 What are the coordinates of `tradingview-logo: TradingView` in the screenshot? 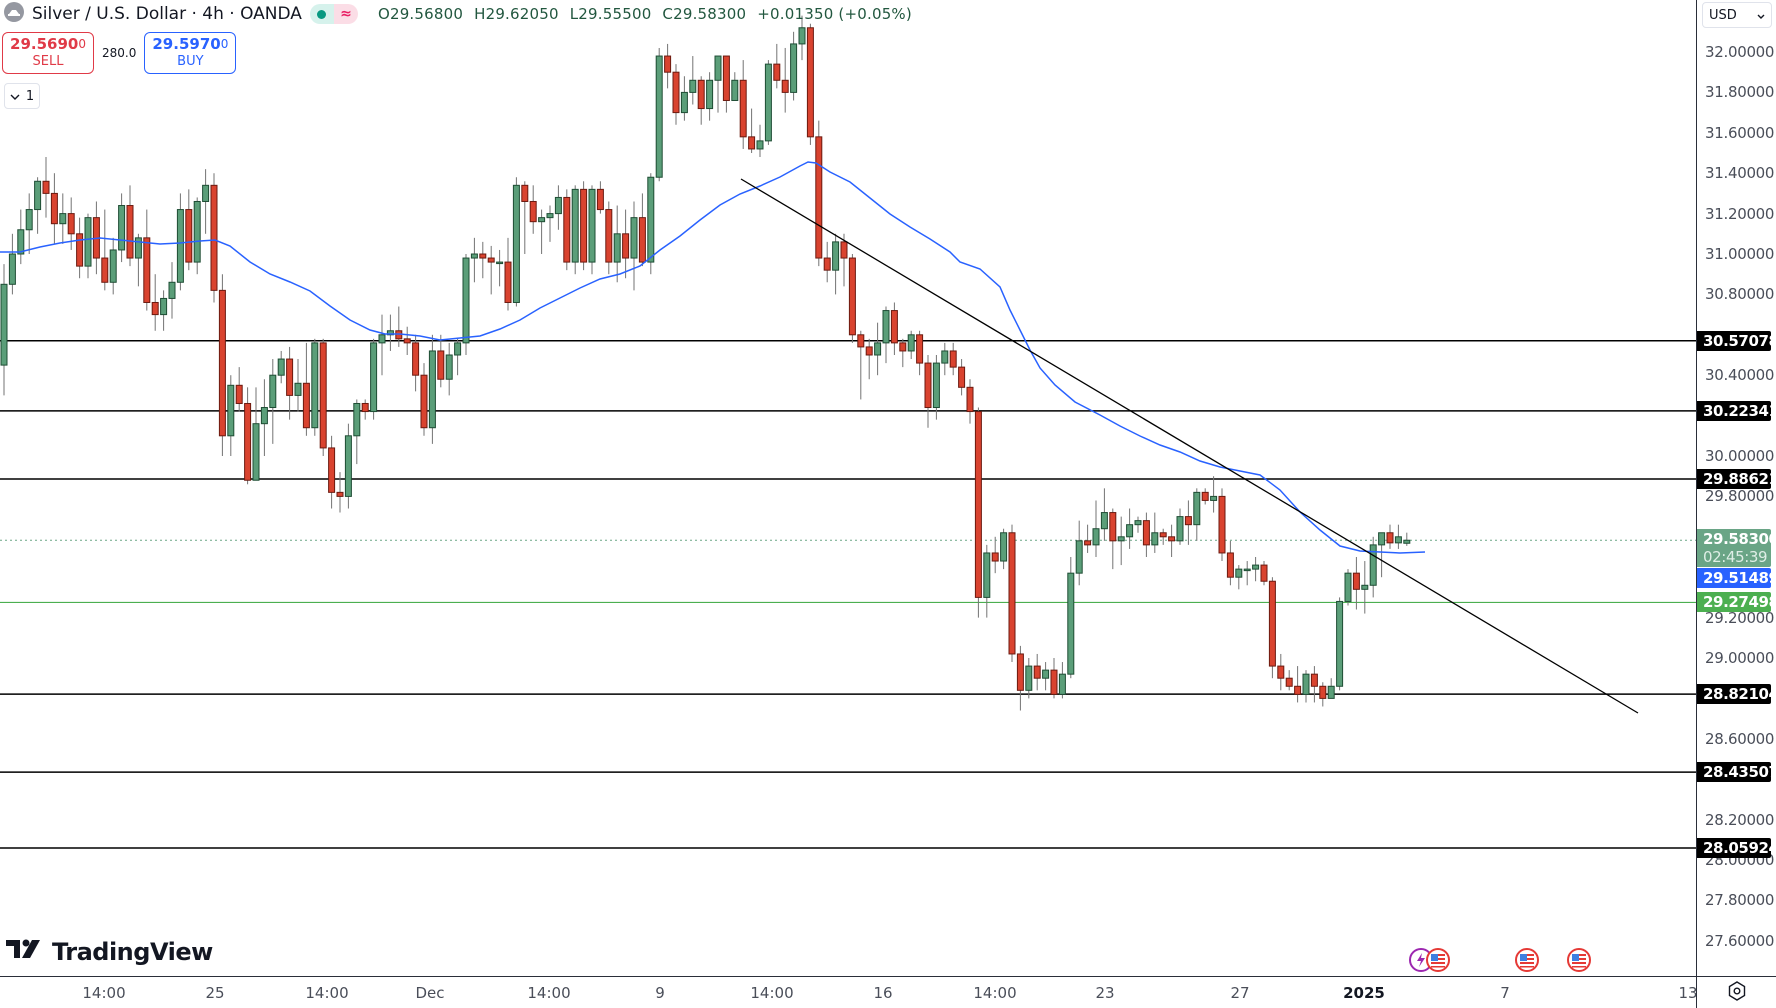 It's located at (109, 952).